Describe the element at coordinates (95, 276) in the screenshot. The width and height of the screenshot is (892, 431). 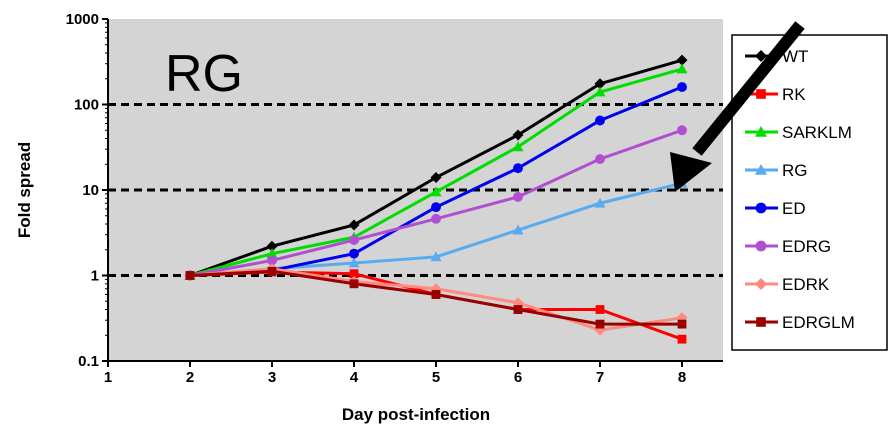
I see `y-tick-label: 1` at that location.